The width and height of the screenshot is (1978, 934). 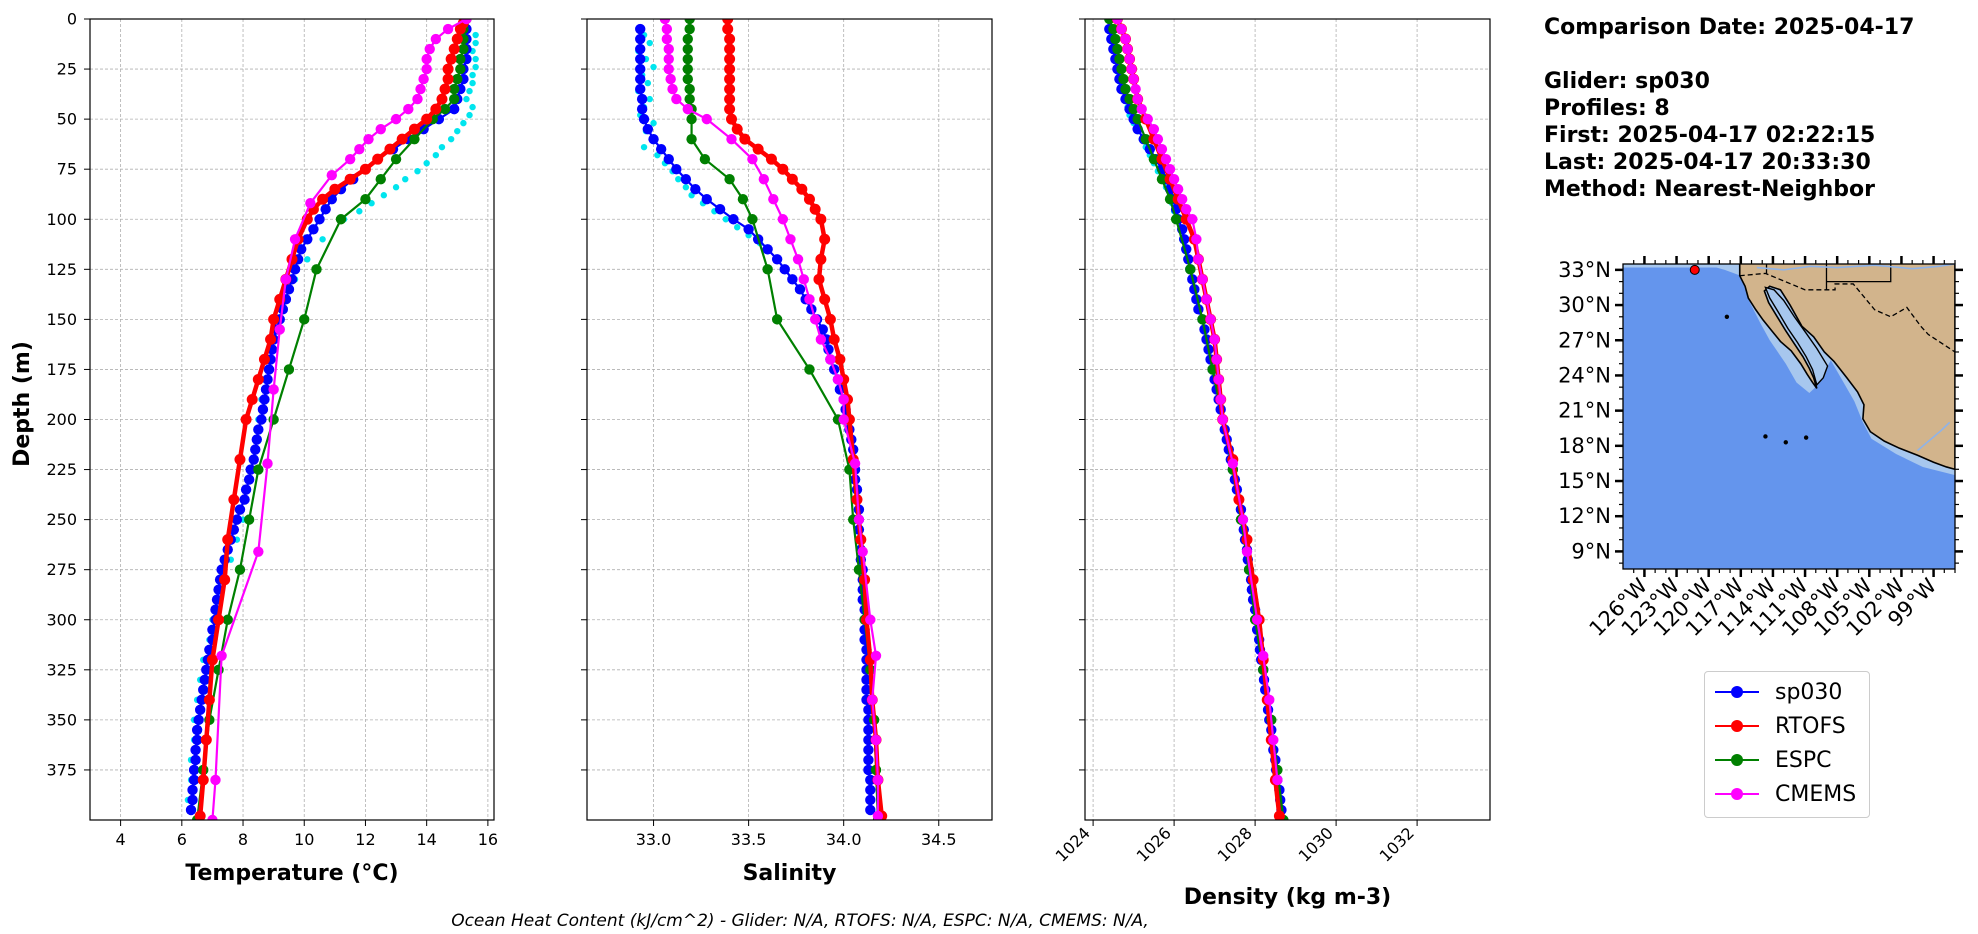 I want to click on legend-label: CMEMS, so click(x=1816, y=794).